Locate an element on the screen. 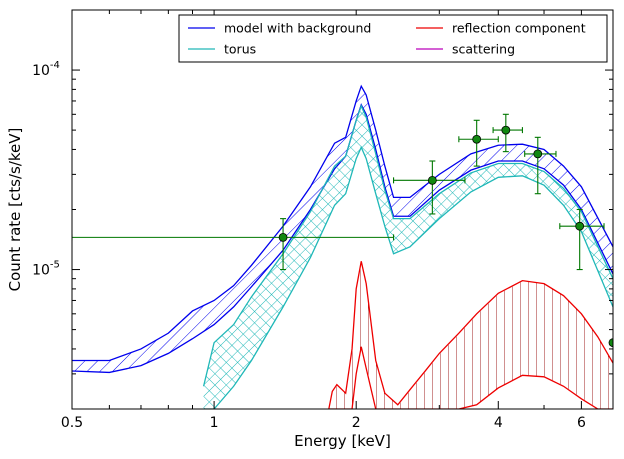 The height and width of the screenshot is (459, 624). line-upper-reflection is located at coordinates (470, 335).